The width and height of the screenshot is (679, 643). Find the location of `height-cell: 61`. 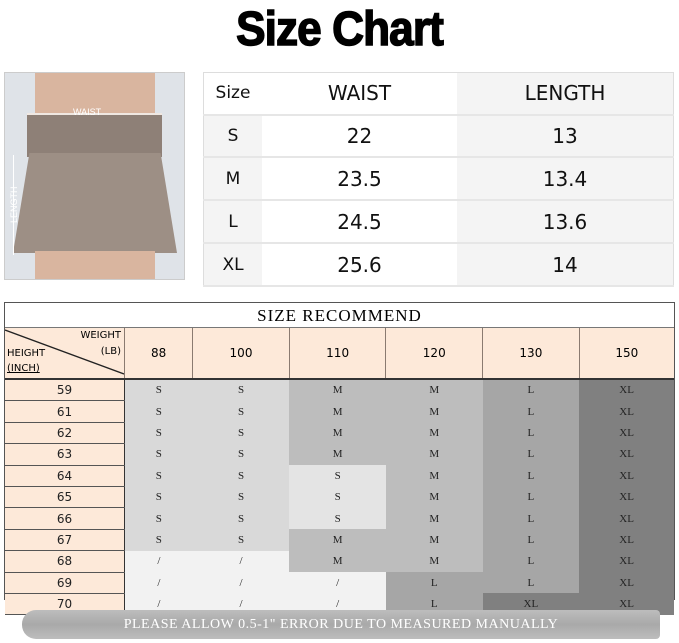

height-cell: 61 is located at coordinates (65, 411).